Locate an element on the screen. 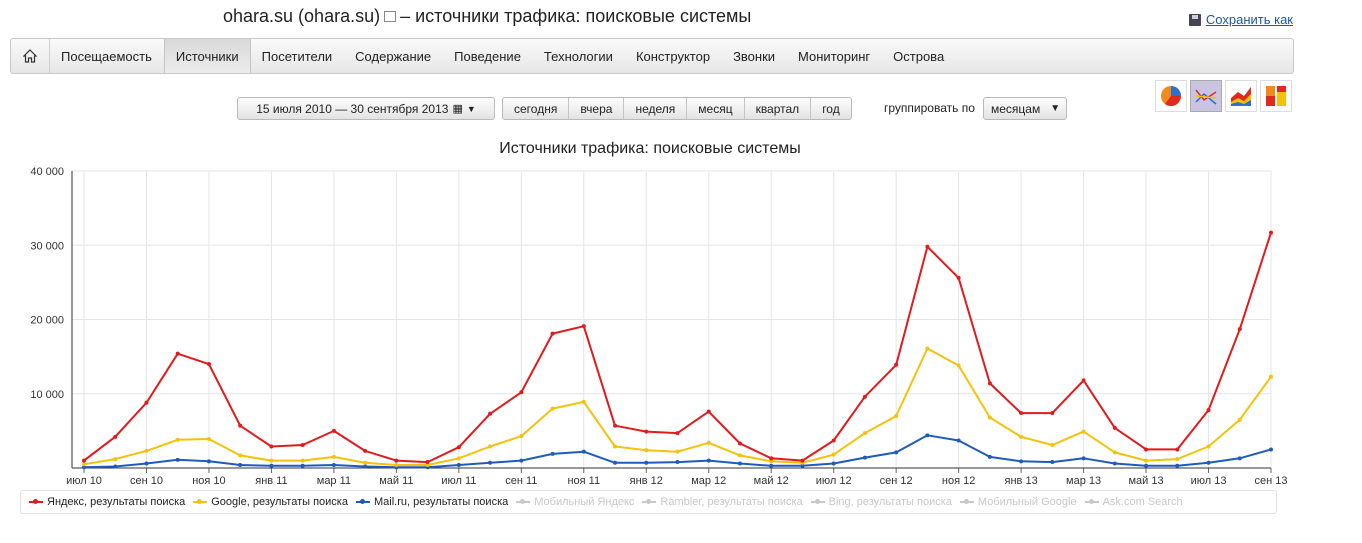 The width and height of the screenshot is (1362, 543). period-button: вчера is located at coordinates (595, 108).